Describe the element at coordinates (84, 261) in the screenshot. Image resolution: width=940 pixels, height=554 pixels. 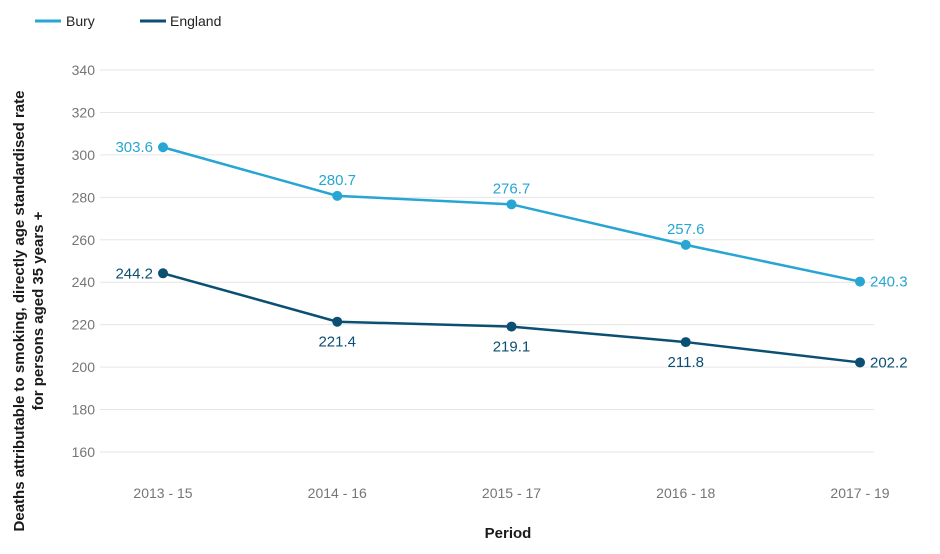
I see `y-axis-ticks: 160 180 200 220 240 260 280 300 320 340` at that location.